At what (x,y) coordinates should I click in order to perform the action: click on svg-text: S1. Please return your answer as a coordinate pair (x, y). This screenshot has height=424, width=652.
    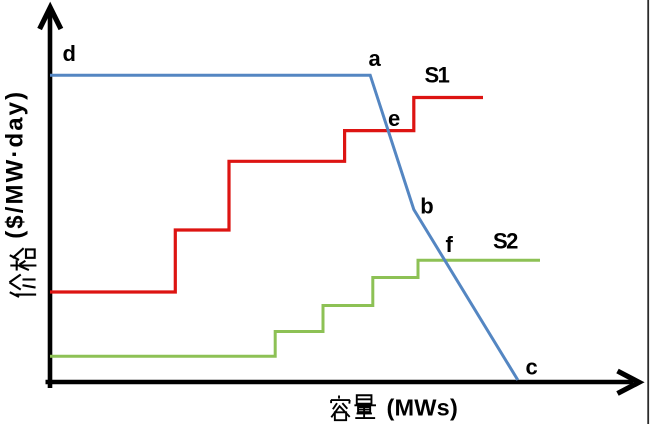
    Looking at the image, I should click on (437, 74).